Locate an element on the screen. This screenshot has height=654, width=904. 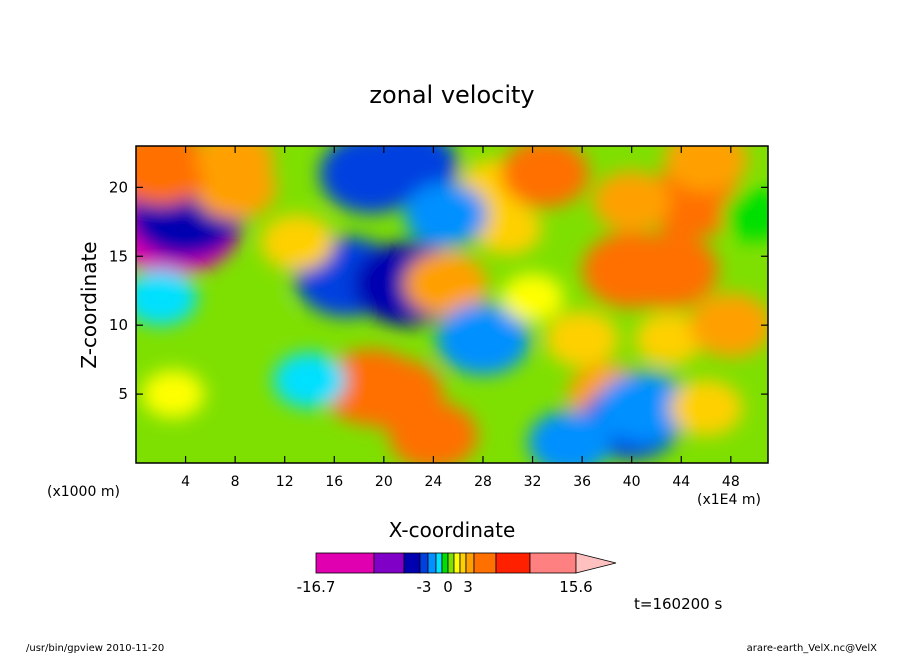
x-unit-right: (x1E4 m) is located at coordinates (729, 500).